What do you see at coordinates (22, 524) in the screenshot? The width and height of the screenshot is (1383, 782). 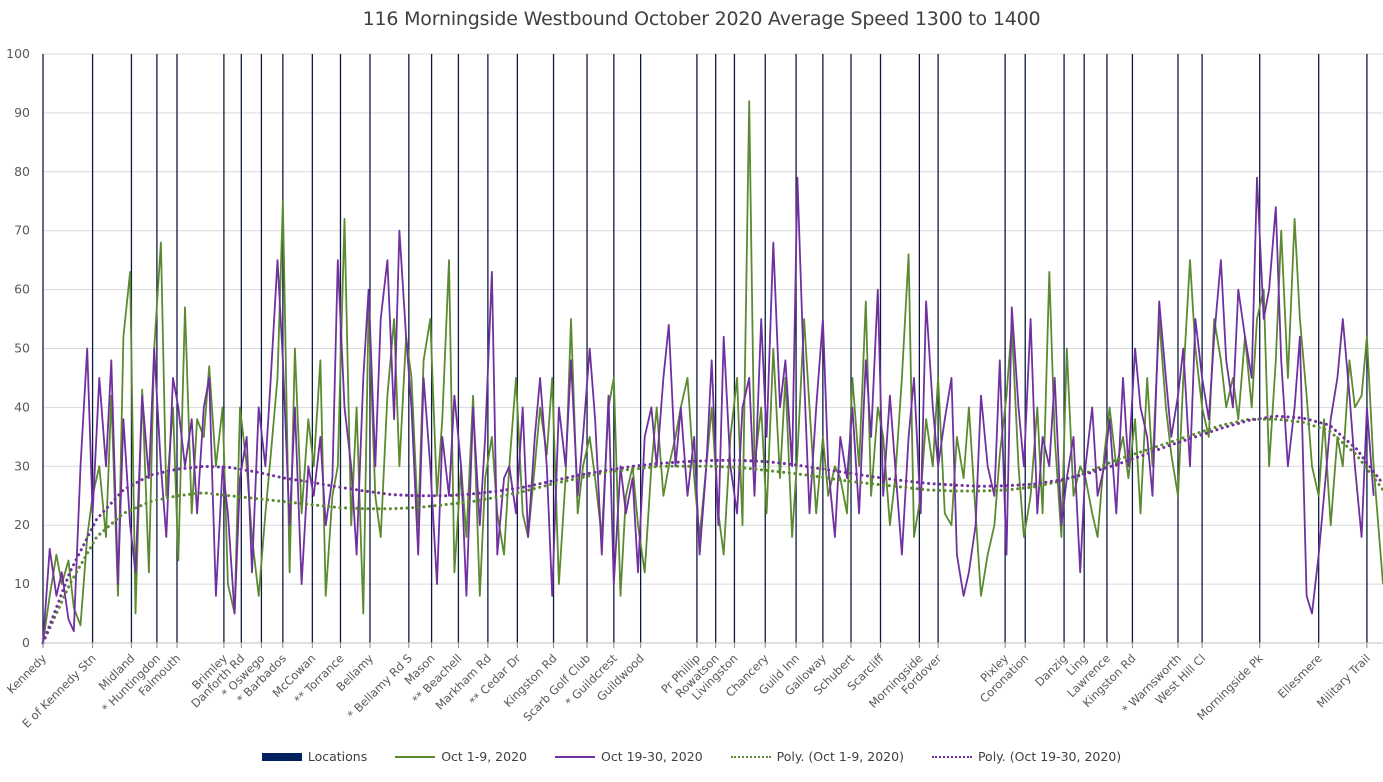 I see `y-tick-label: 20` at bounding box center [22, 524].